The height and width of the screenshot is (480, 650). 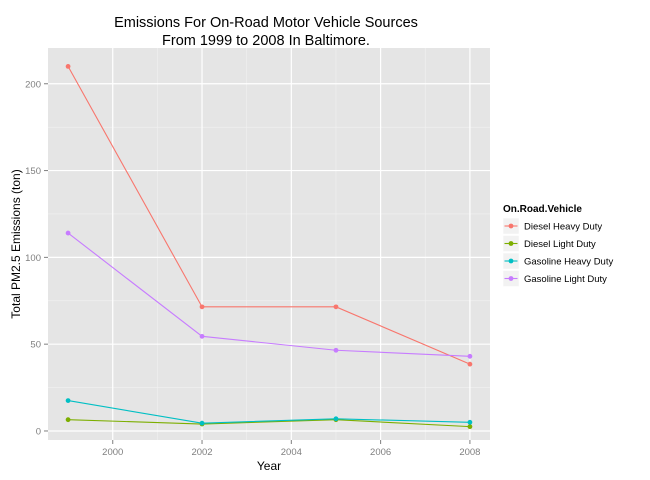 What do you see at coordinates (380, 452) in the screenshot?
I see `x-tick-label: 2006` at bounding box center [380, 452].